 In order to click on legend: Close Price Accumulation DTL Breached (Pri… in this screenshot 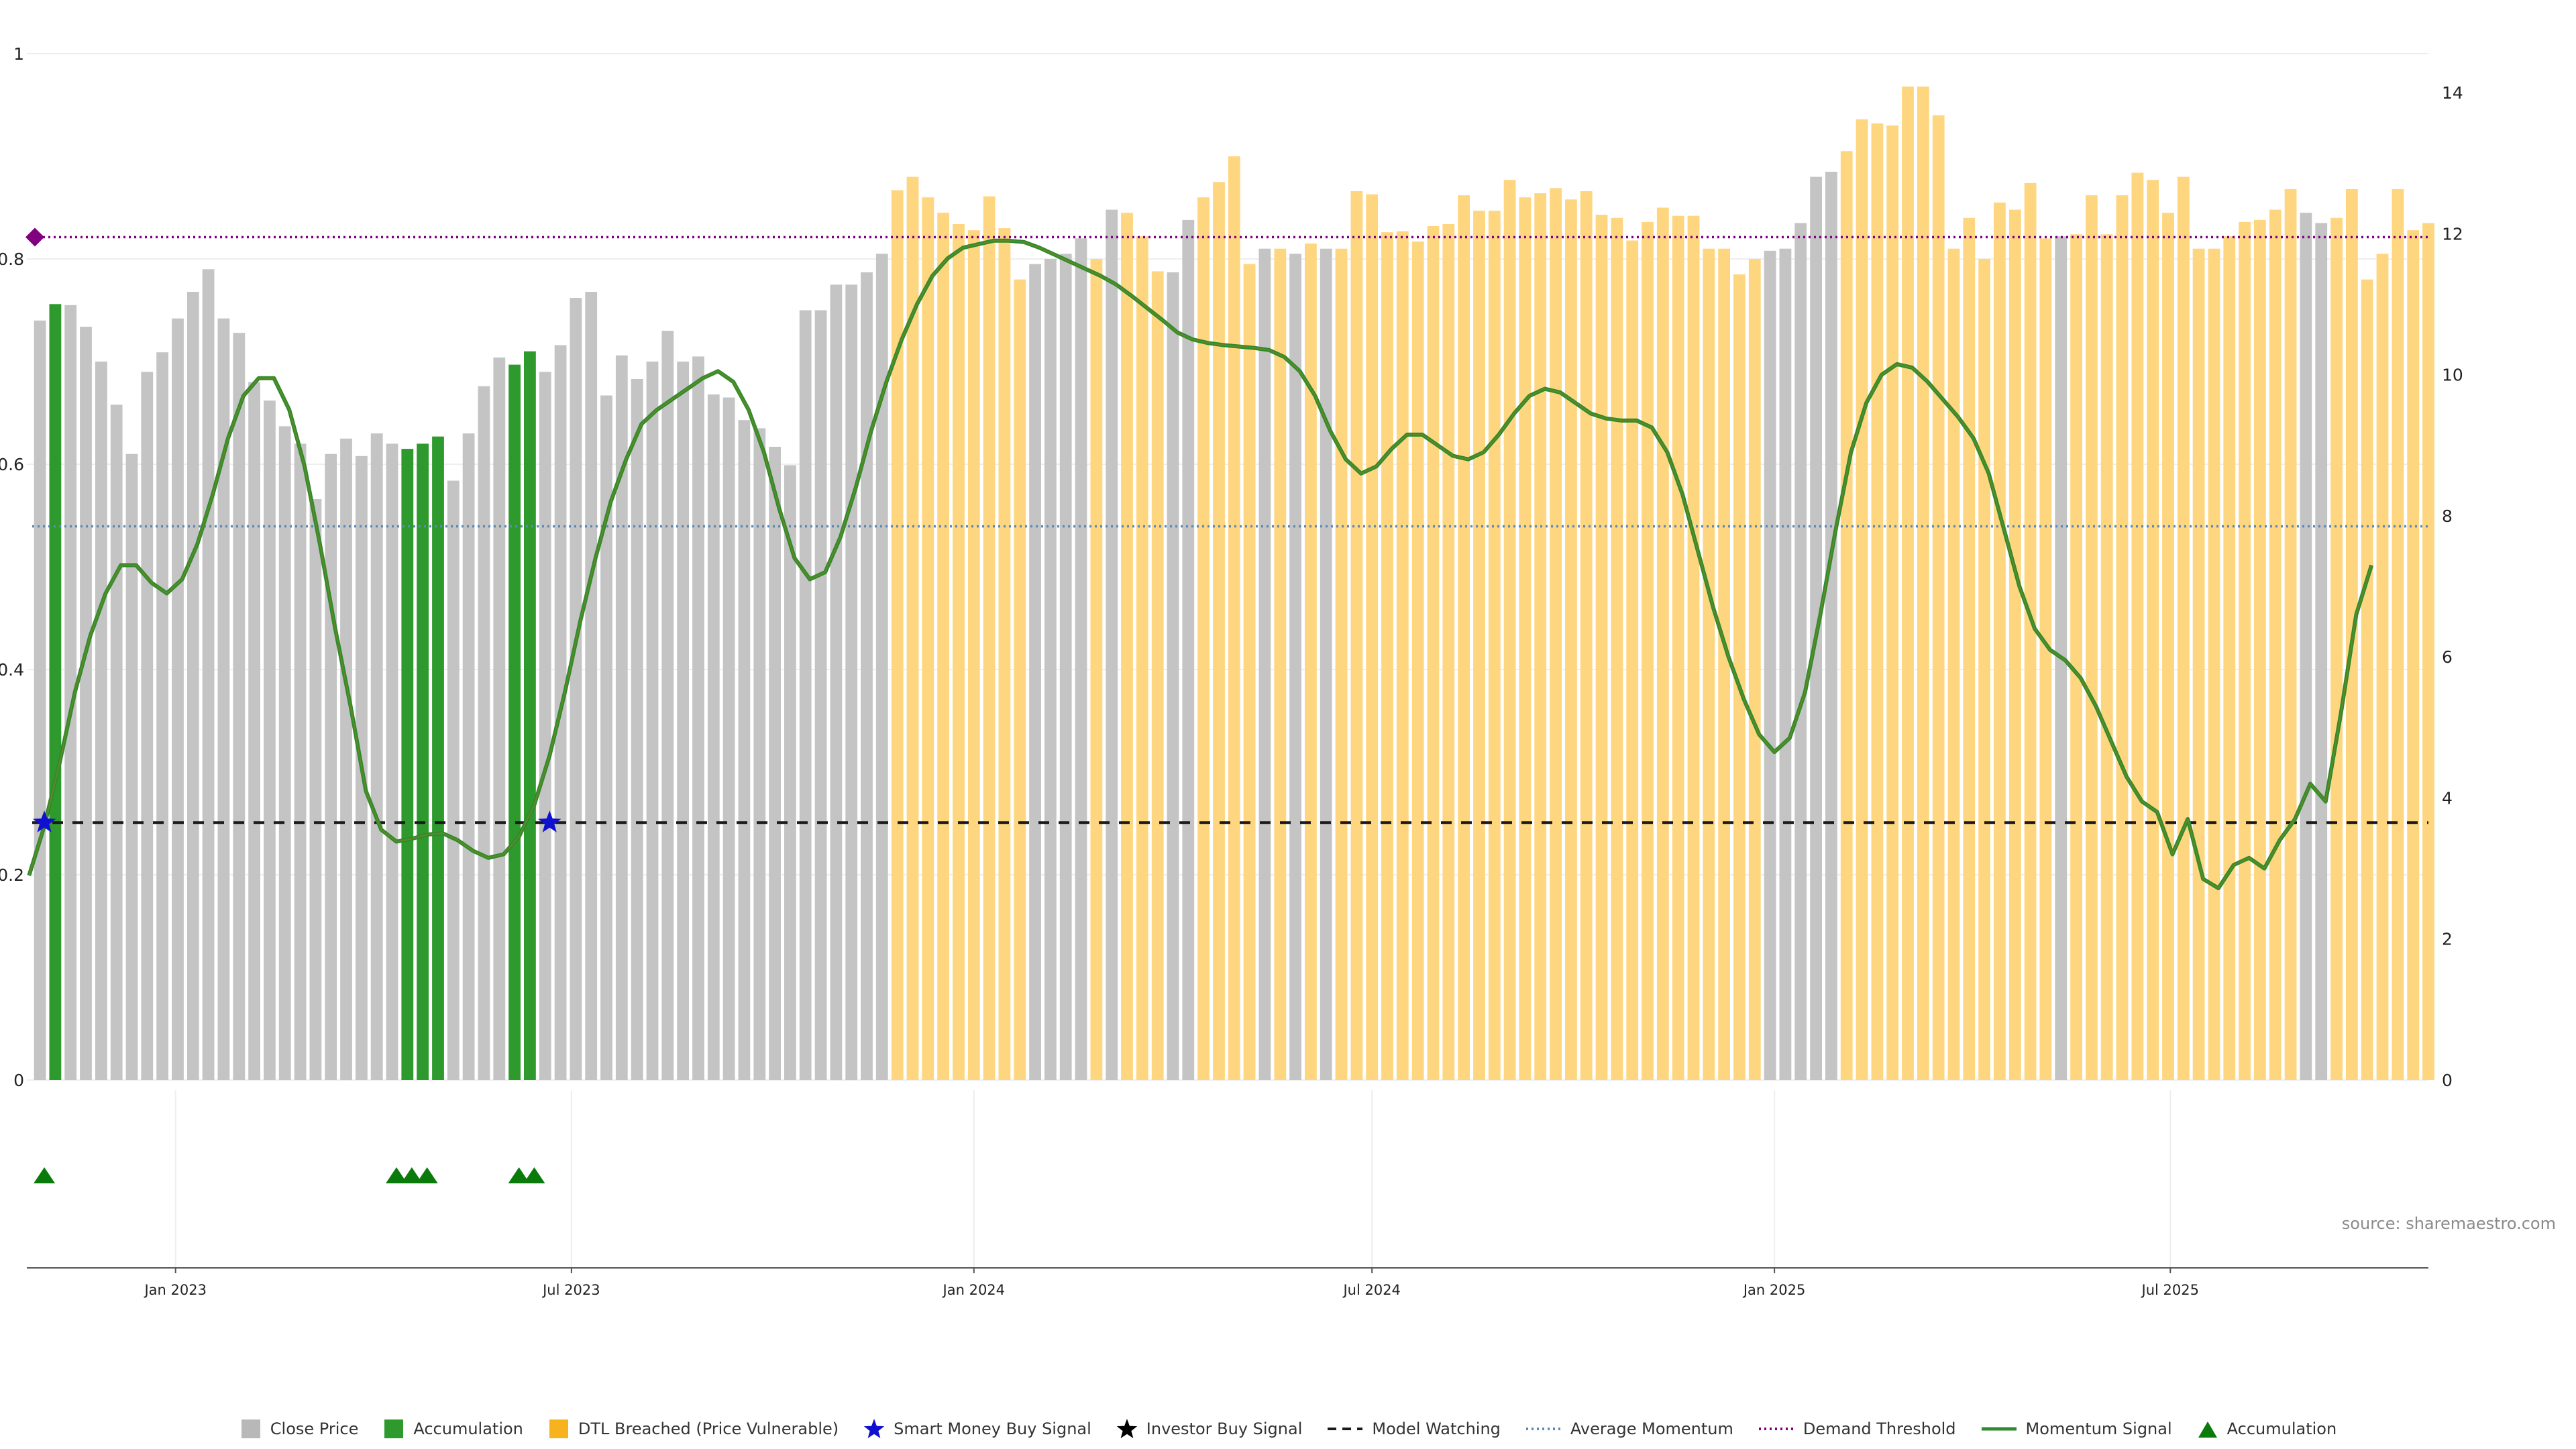, I will do `click(1288, 1429)`.